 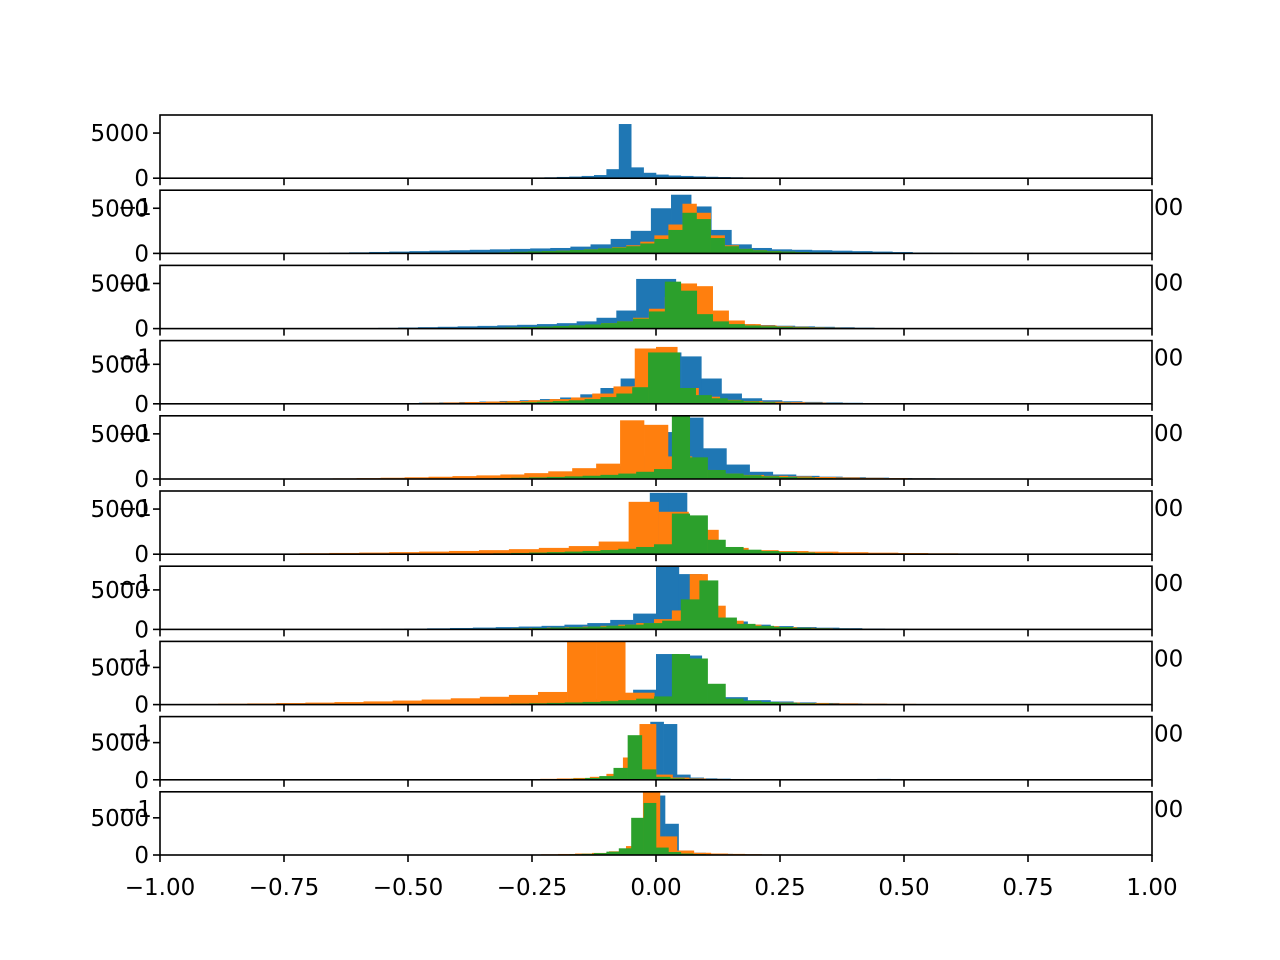 I want to click on x-tick-label: 0.75, so click(x=1027, y=888).